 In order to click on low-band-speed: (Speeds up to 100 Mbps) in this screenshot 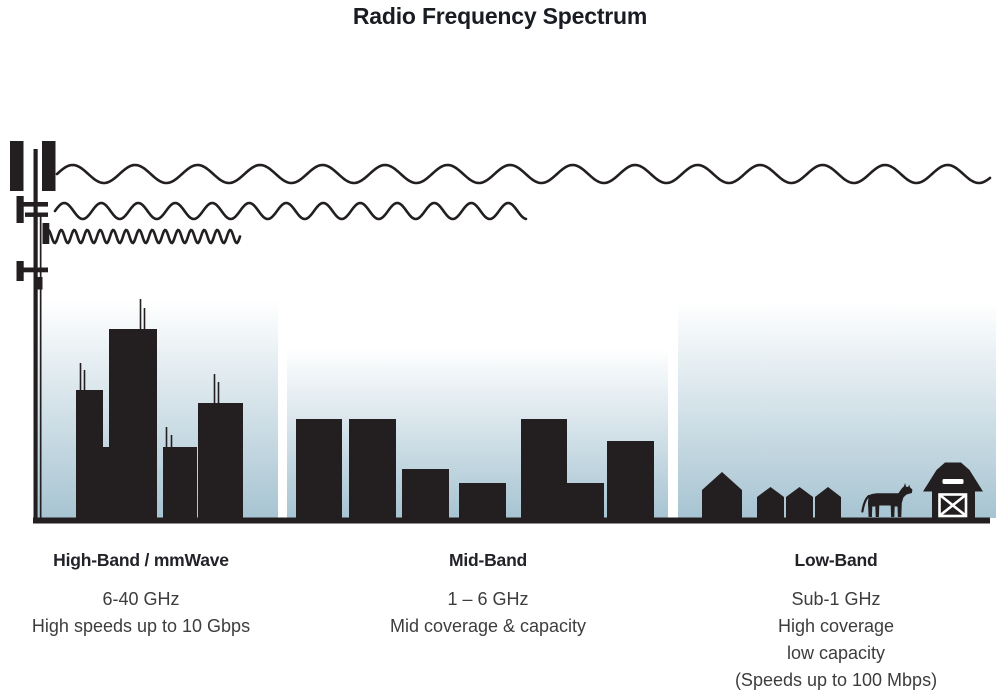, I will do `click(836, 680)`.